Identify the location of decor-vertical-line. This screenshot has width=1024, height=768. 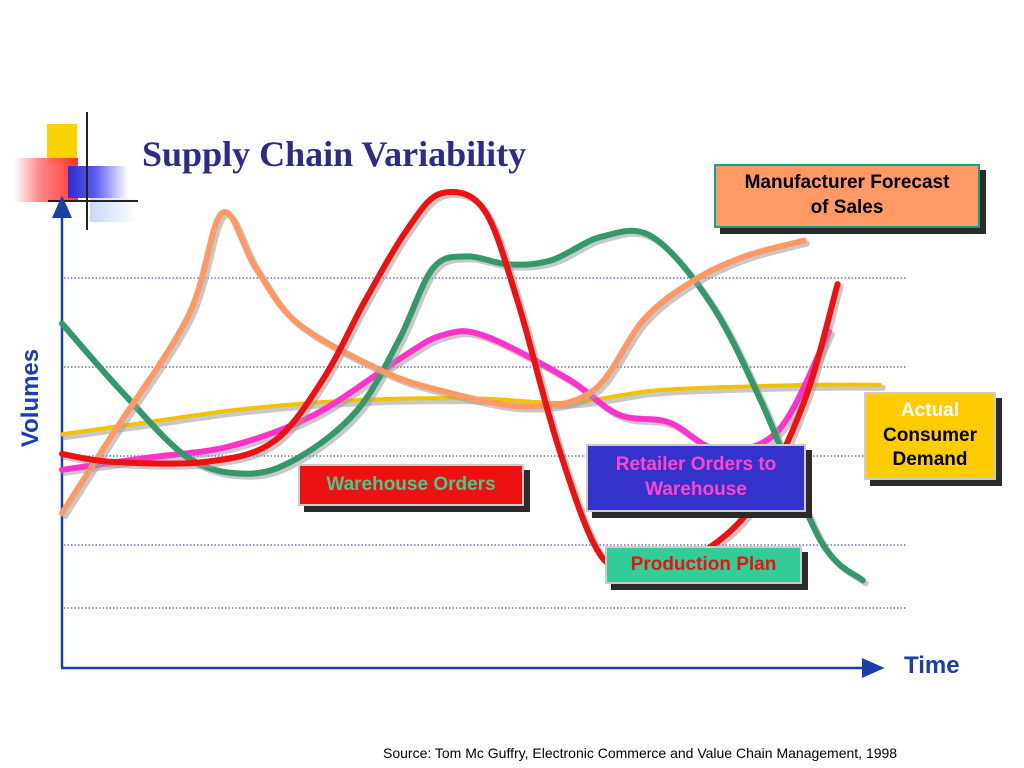
(87, 171).